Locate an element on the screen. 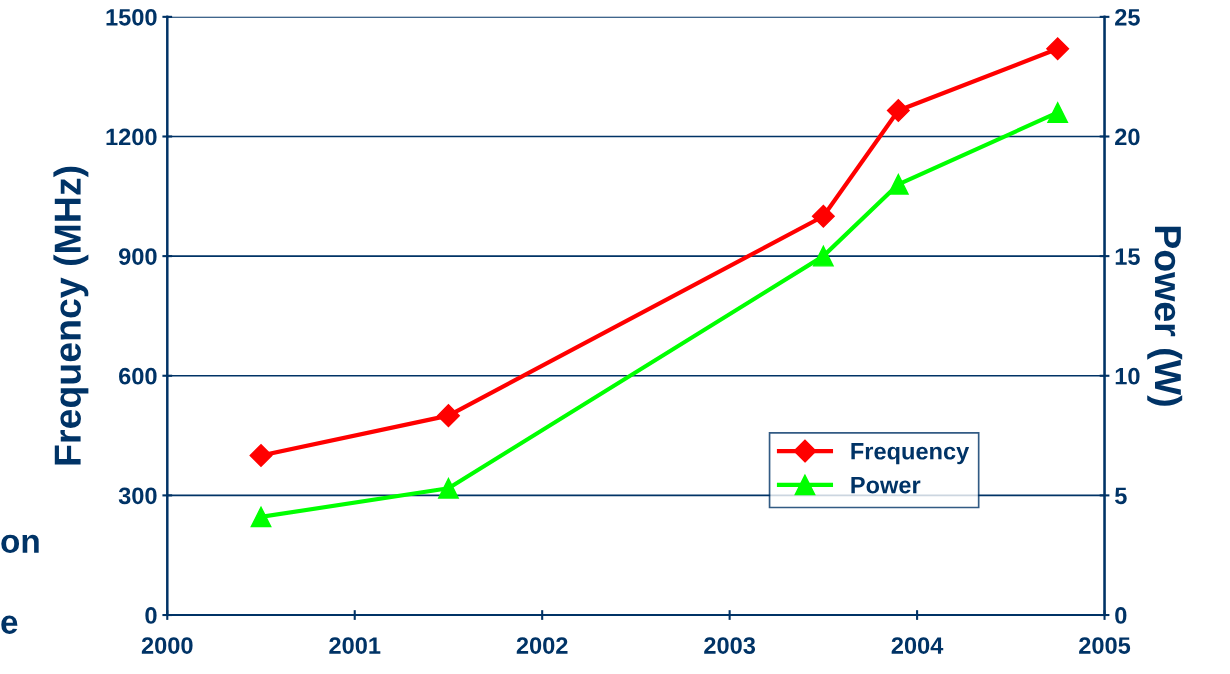  x-tick-label: 2000 is located at coordinates (167, 645).